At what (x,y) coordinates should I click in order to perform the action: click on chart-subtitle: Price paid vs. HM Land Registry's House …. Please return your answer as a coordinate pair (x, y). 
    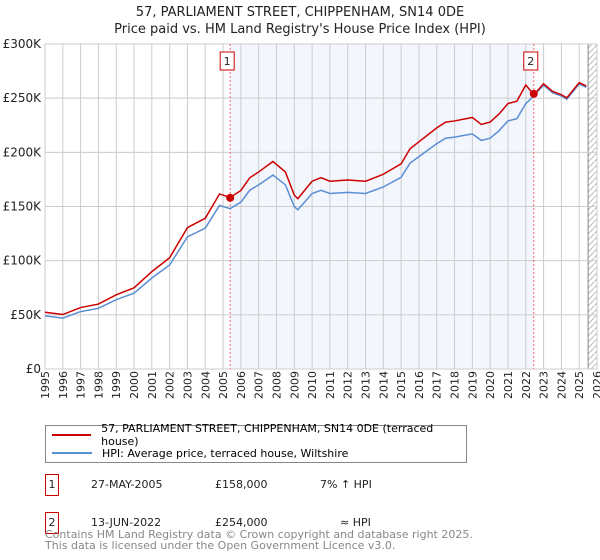
    Looking at the image, I should click on (300, 29).